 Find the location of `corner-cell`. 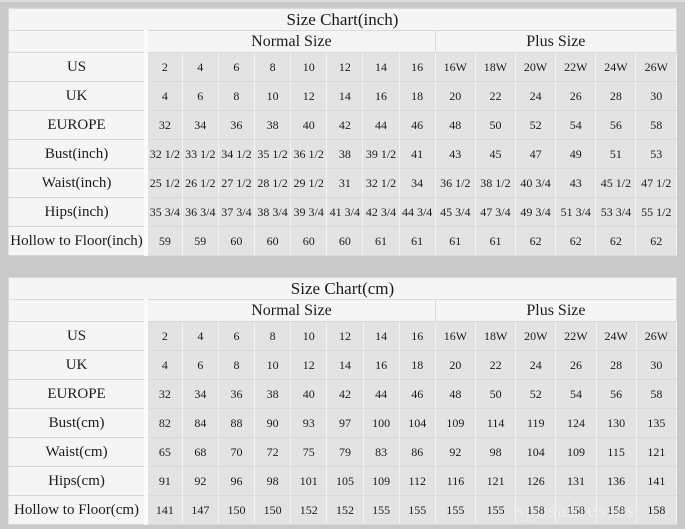

corner-cell is located at coordinates (78, 310).